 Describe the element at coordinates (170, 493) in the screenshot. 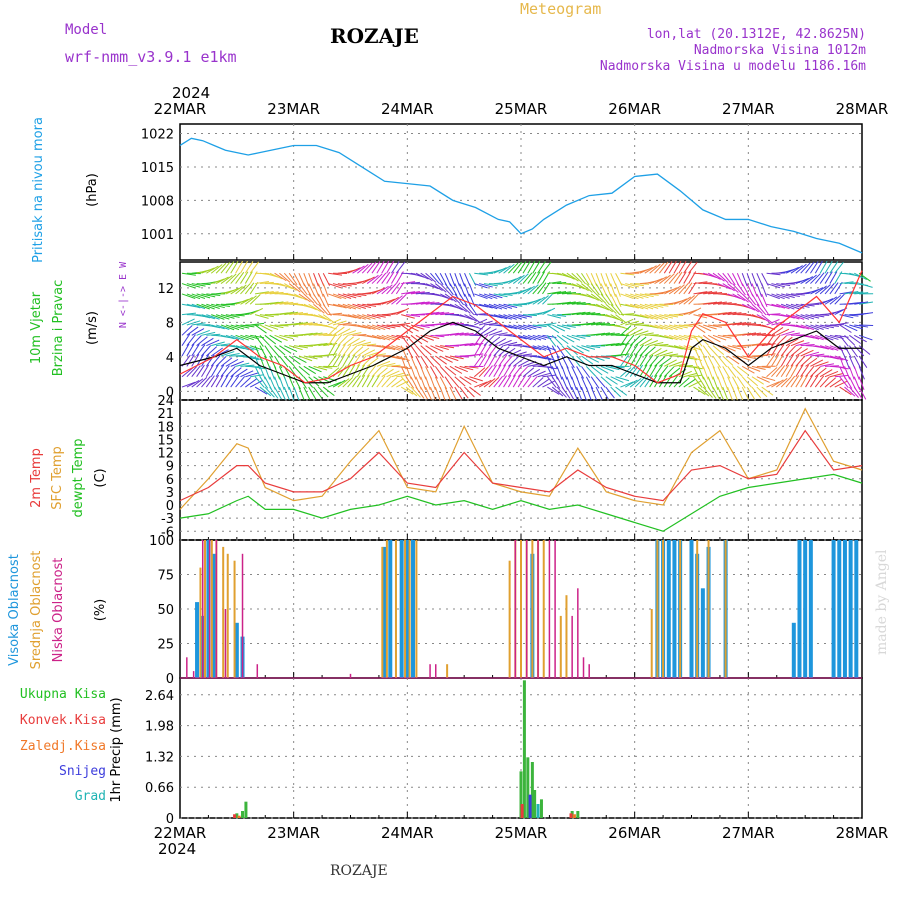

I see `y-tick-label: 3` at that location.